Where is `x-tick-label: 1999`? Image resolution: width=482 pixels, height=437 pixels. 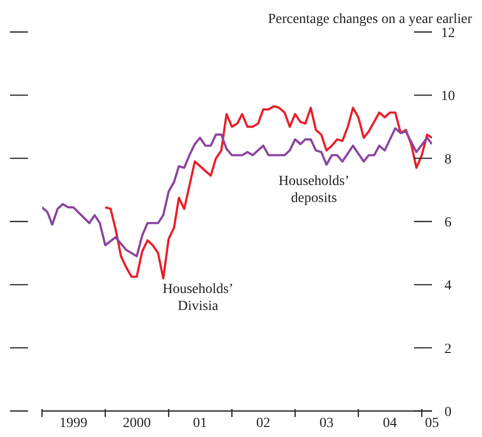 x-tick-label: 1999 is located at coordinates (73, 423).